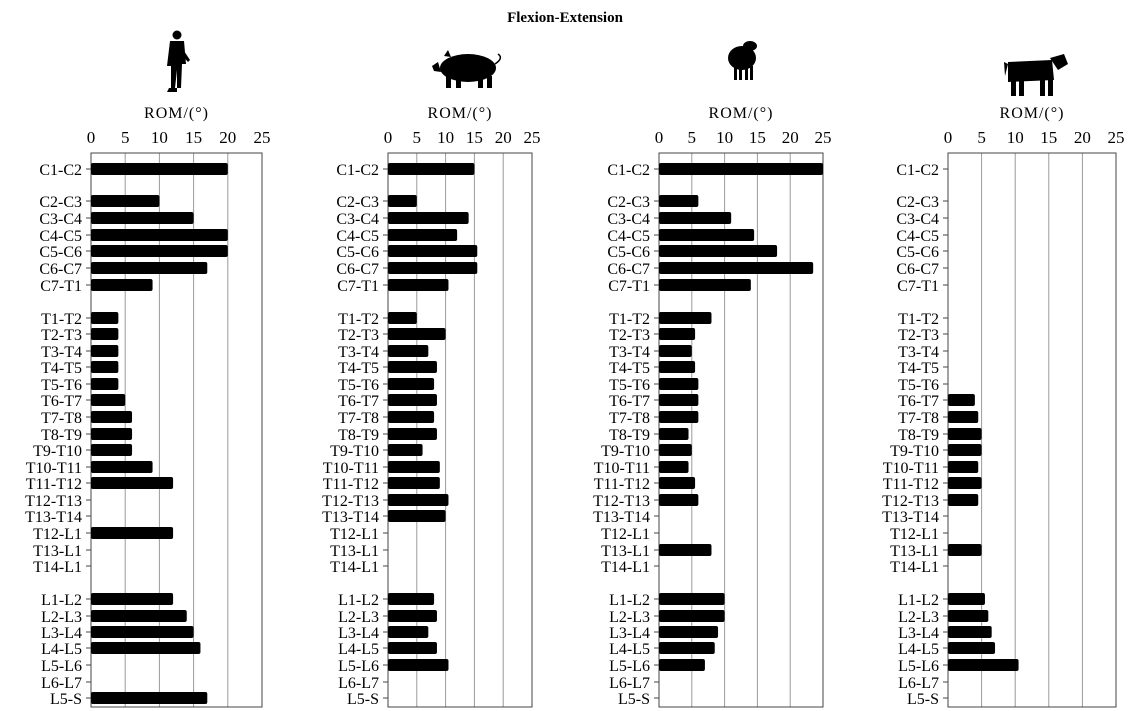  I want to click on category-label: T7-T8, so click(629, 418).